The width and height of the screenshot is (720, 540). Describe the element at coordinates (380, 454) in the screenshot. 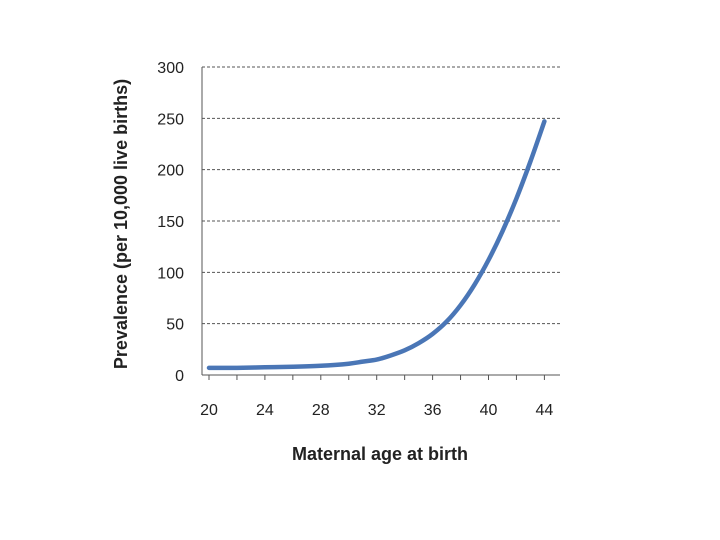

I see `x-axis-title: Maternal age at birth` at that location.